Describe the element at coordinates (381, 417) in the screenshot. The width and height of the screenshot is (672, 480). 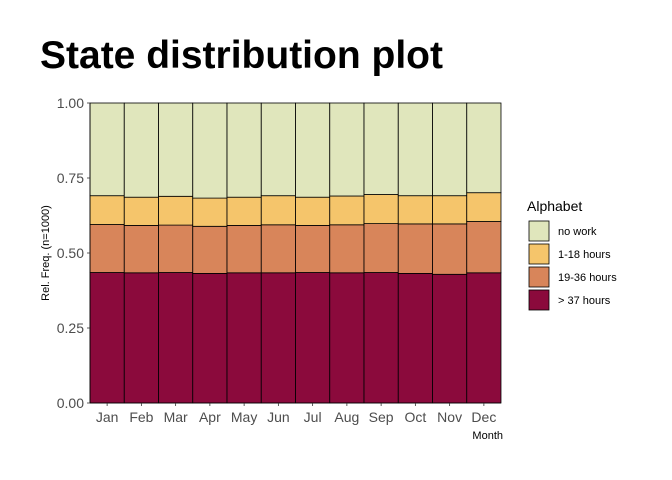
I see `x-tick-label: Sep` at that location.